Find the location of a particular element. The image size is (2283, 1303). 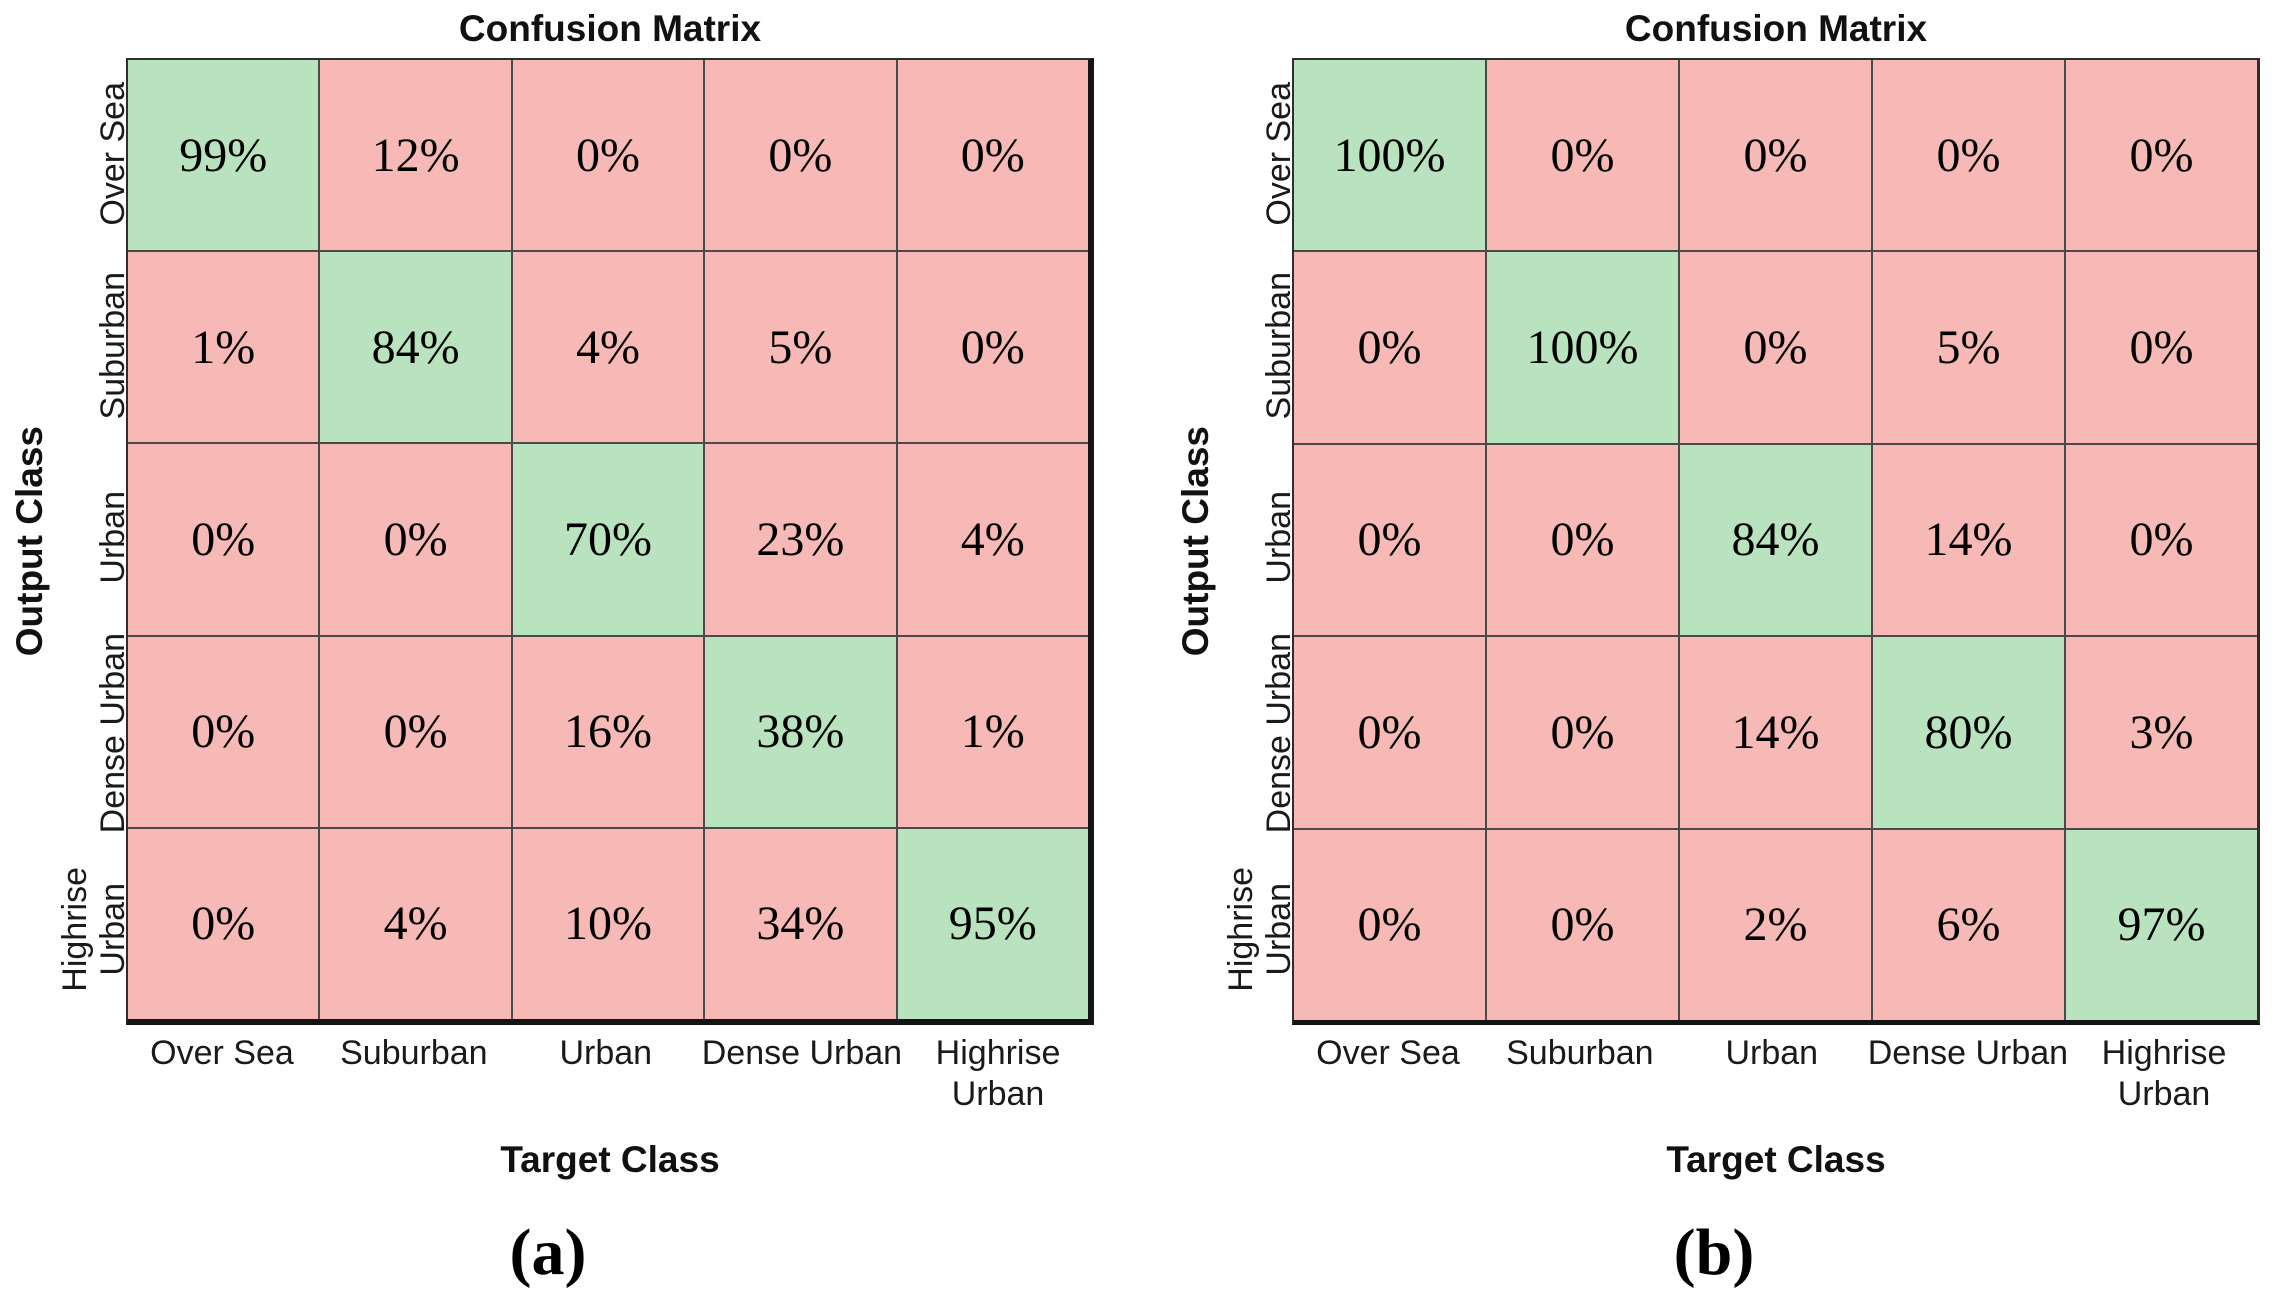

matrix-a-cell-r5c5: 95% is located at coordinates (992, 923).